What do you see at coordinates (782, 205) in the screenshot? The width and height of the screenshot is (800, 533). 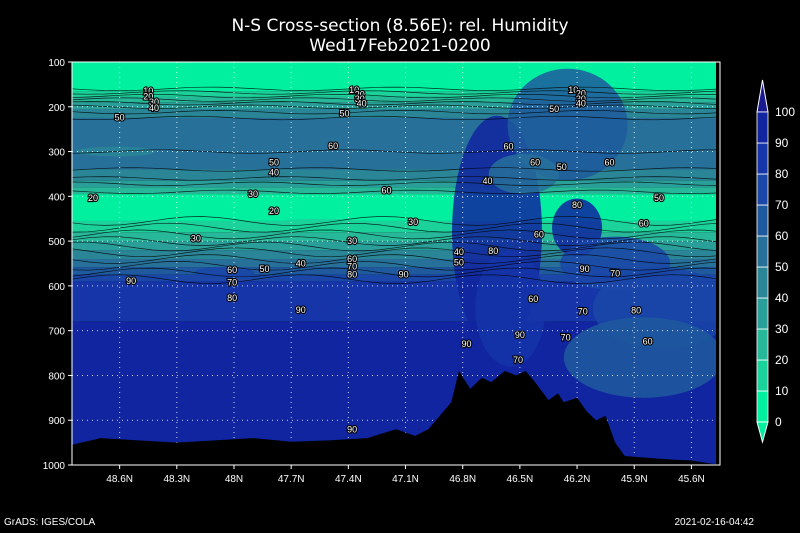 I see `colorbar-label: 70` at bounding box center [782, 205].